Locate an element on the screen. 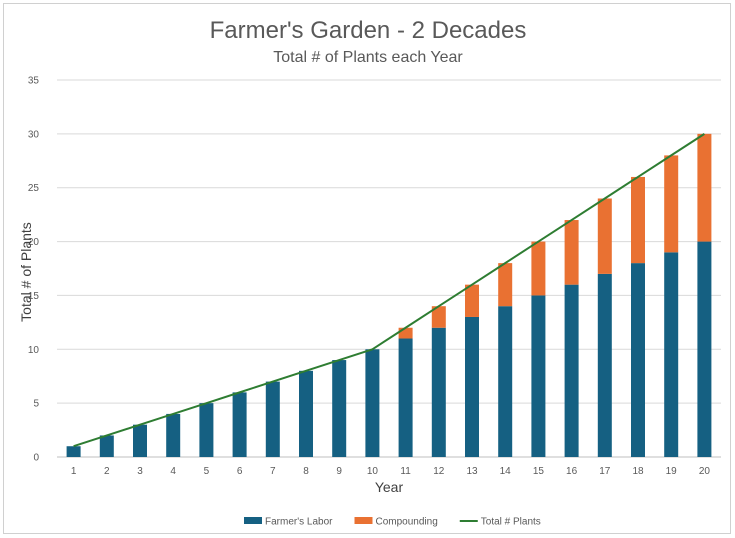 The width and height of the screenshot is (735, 538). chart-title: Farmer's Garden - 2 Decades is located at coordinates (368, 30).